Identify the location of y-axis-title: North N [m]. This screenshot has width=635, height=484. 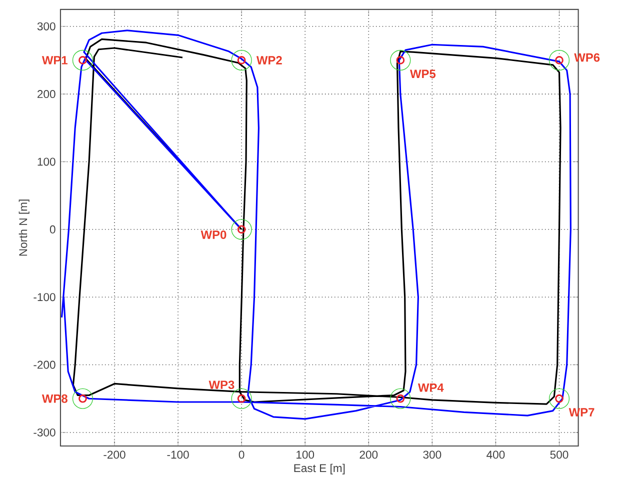
(24, 228).